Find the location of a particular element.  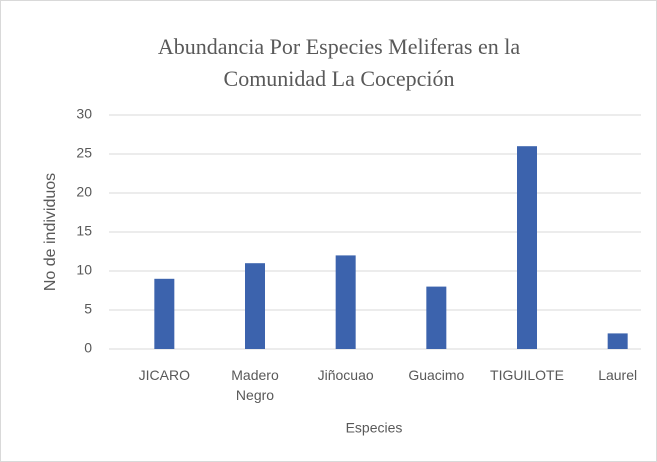

x-tick-label: Guacimo is located at coordinates (436, 375).